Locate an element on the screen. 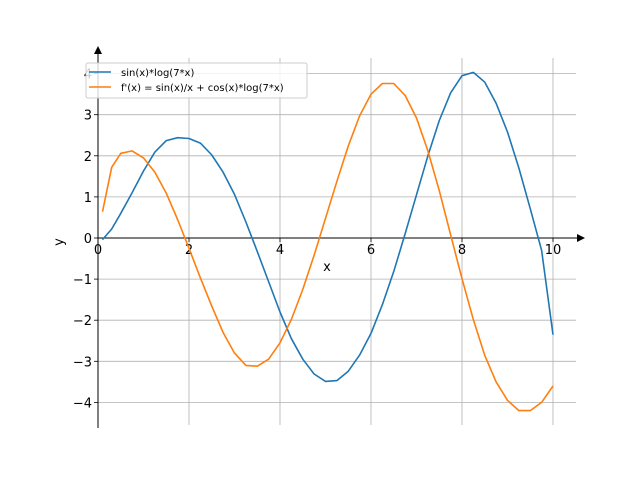 Image resolution: width=640 pixels, height=480 pixels. y-tick-label: 3 is located at coordinates (88, 116).